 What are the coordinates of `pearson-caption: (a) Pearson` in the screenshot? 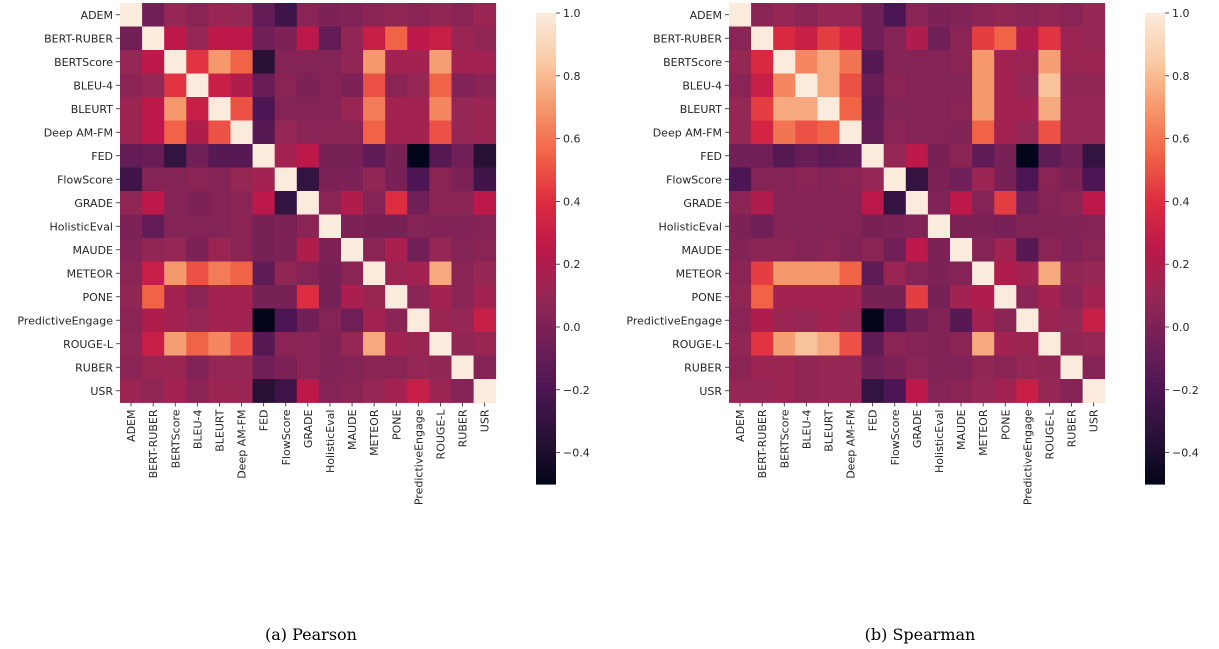 It's located at (311, 634).